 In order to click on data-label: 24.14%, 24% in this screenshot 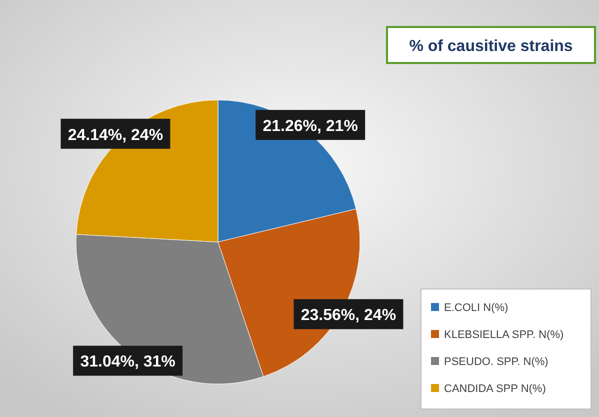, I will do `click(116, 135)`.